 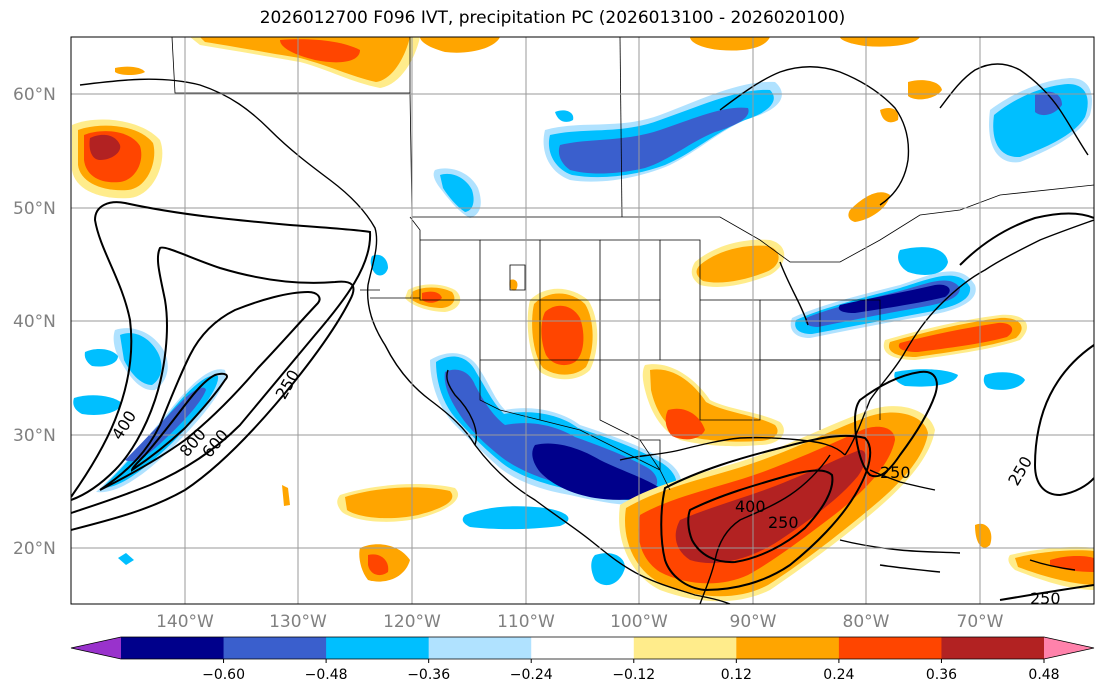 What do you see at coordinates (736, 675) in the screenshot?
I see `colorbar-tick-label: 0.12` at bounding box center [736, 675].